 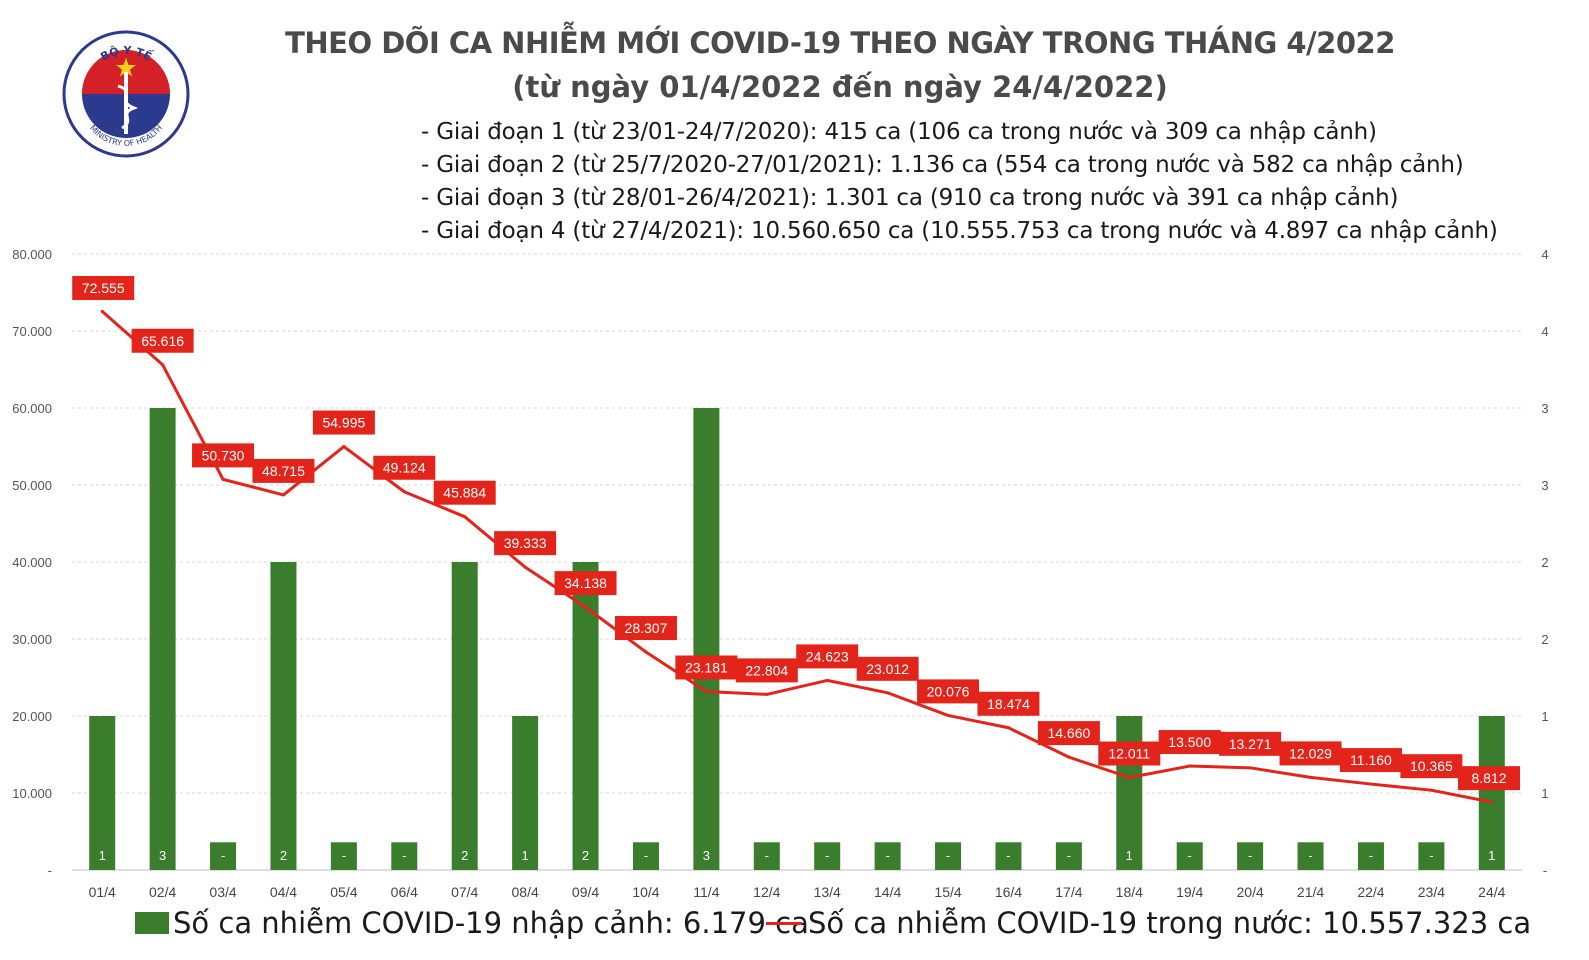 What do you see at coordinates (1008, 892) in the screenshot?
I see `x-tick-label: 16/4` at bounding box center [1008, 892].